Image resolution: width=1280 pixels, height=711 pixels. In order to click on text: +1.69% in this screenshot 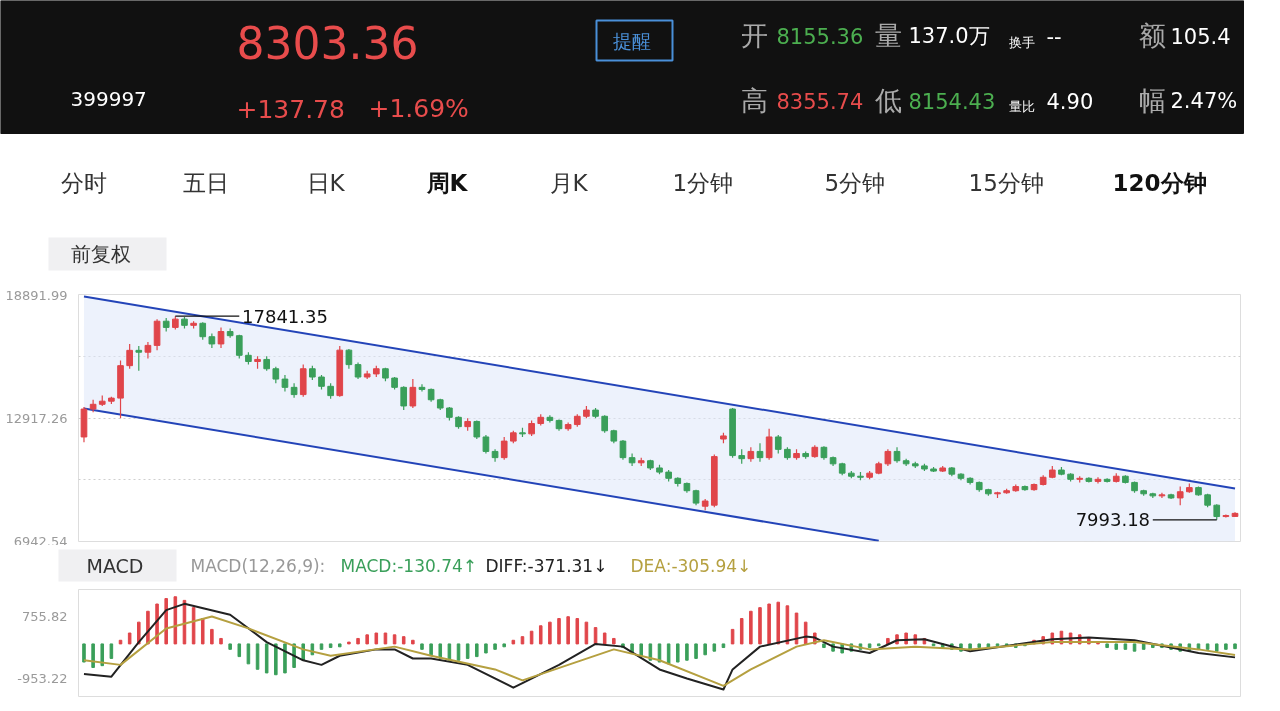, I will do `click(418, 108)`.